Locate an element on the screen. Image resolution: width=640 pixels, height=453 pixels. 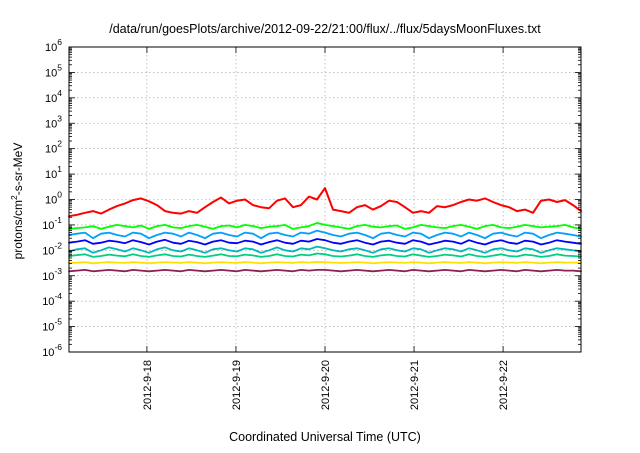
y-tick-label: 10⁴ is located at coordinates (53, 96).